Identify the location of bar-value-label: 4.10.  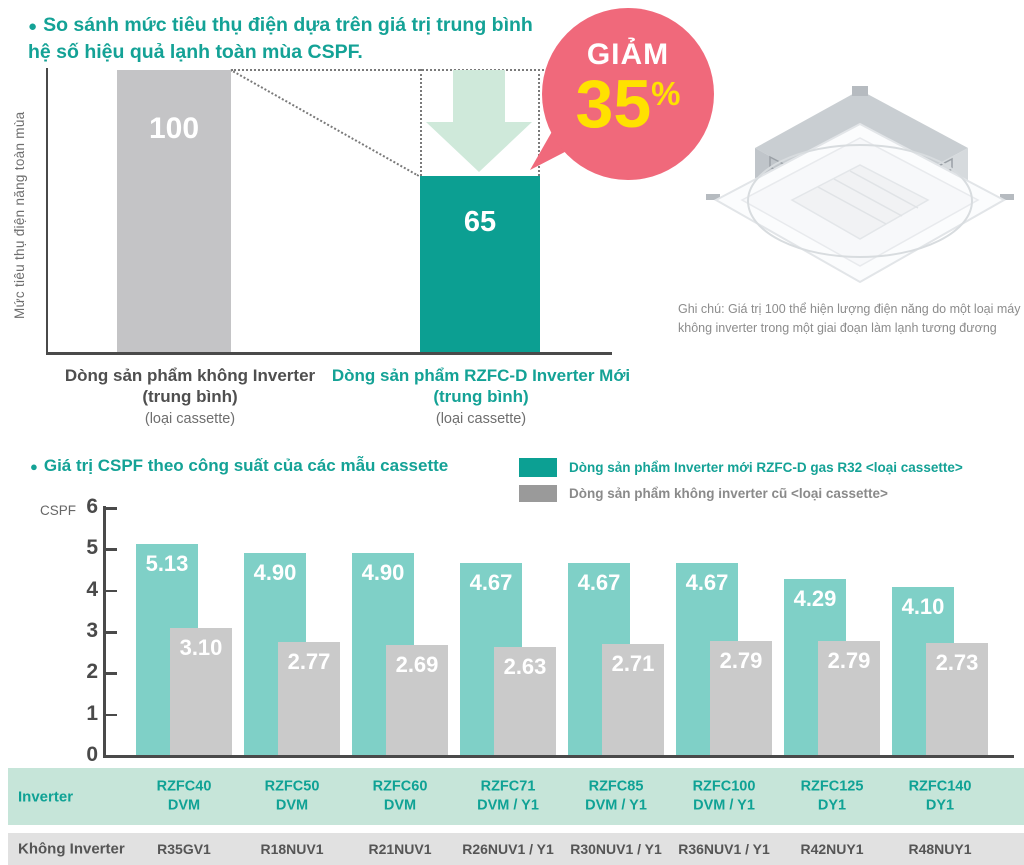
(923, 606).